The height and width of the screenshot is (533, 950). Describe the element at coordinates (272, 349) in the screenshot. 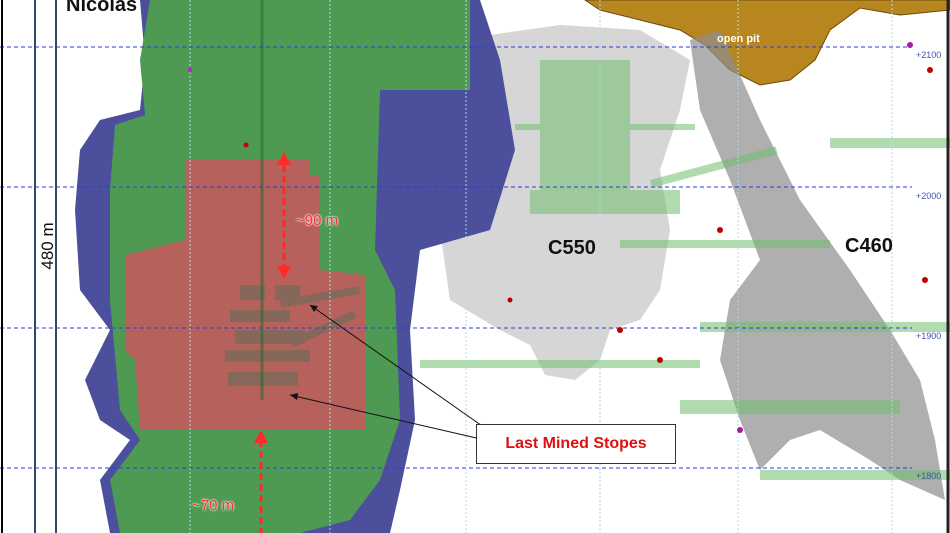

I see `dimension-arrows` at that location.